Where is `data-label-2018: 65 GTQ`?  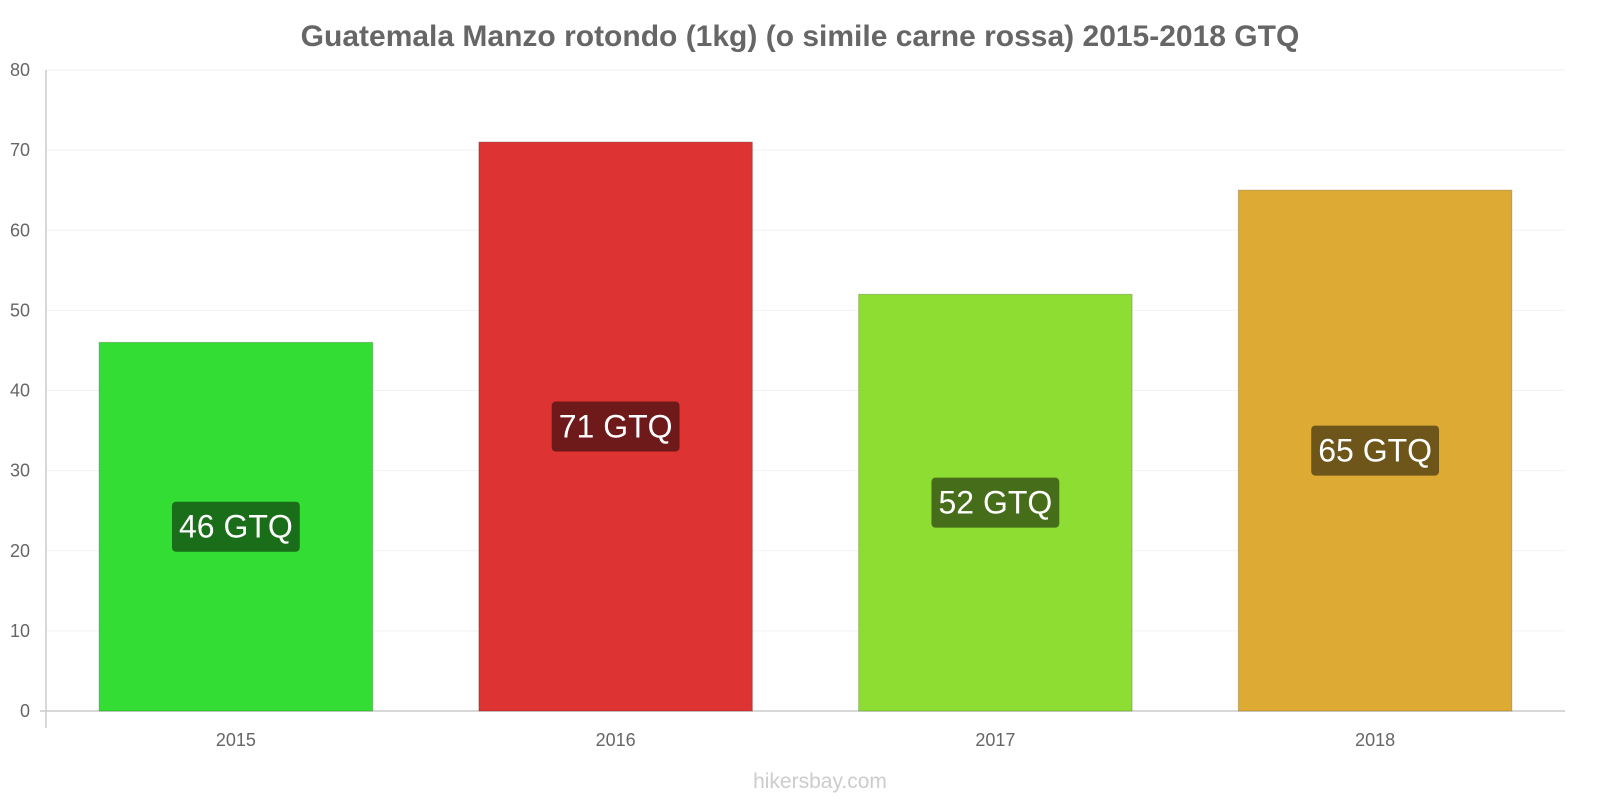 data-label-2018: 65 GTQ is located at coordinates (1375, 450).